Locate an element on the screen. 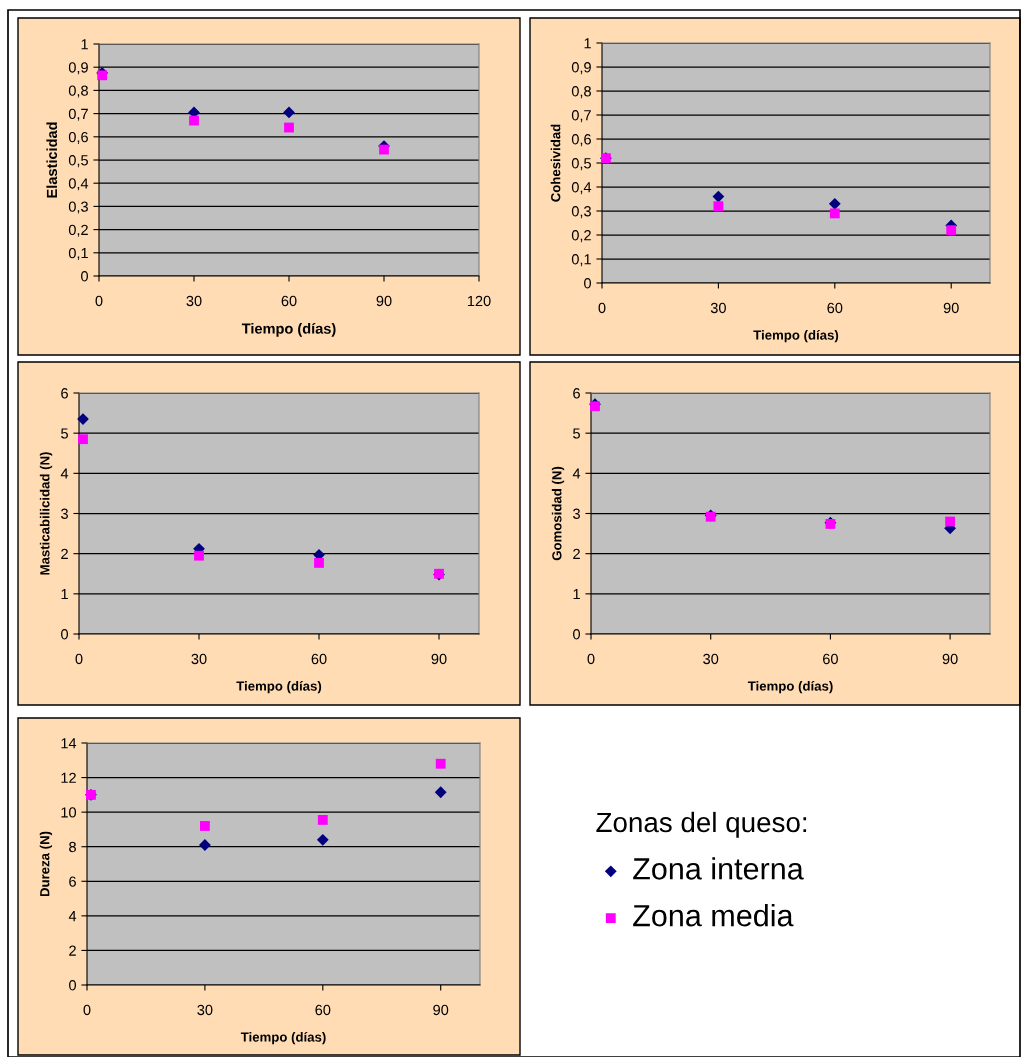 This screenshot has height=1057, width=1021. y-axis-title: Elasticidad is located at coordinates (52, 160).